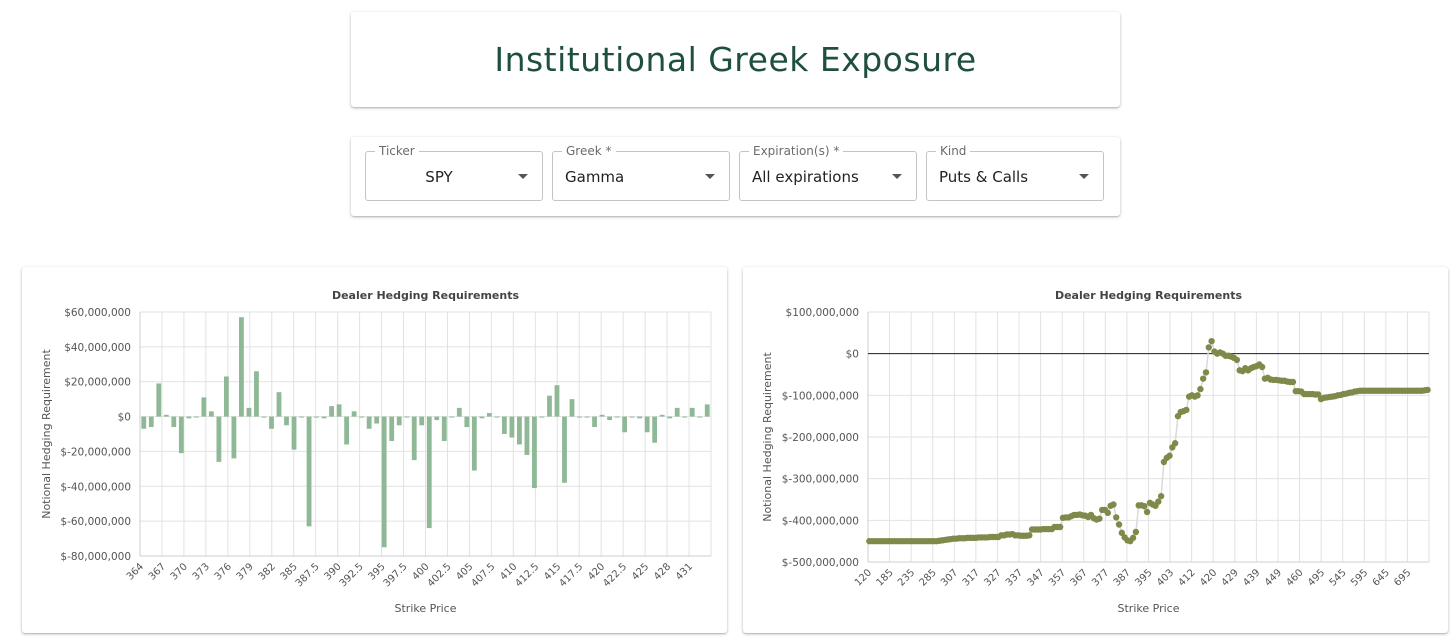 The image size is (1456, 641). I want to click on greek-label: Greek *, so click(589, 151).